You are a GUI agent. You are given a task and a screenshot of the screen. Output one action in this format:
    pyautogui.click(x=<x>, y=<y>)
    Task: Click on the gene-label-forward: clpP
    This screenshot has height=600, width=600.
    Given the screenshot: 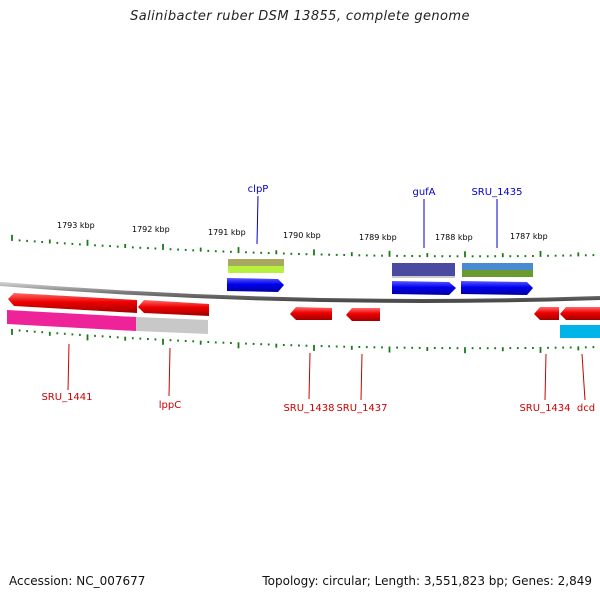 What is the action you would take?
    pyautogui.click(x=258, y=189)
    